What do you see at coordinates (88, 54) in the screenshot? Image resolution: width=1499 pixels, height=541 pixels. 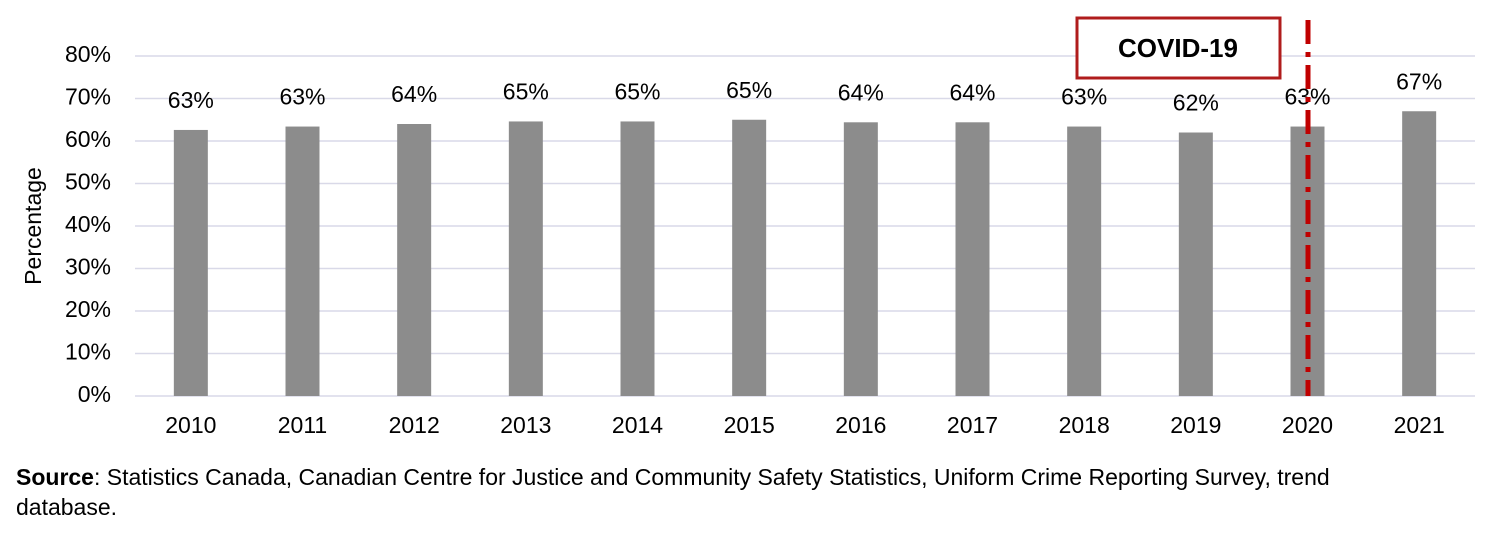 I see `y-tick-label: 80%` at bounding box center [88, 54].